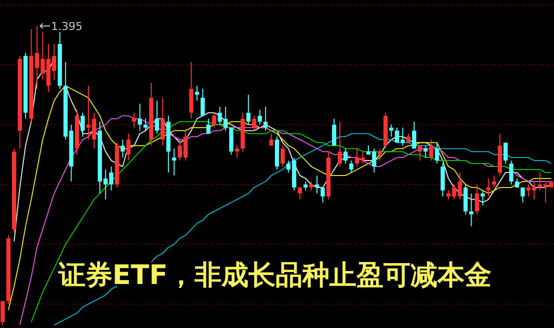  Describe the element at coordinates (274, 275) in the screenshot. I see `annotation: 证券ETF，非成长品种止盈可减本金` at that location.